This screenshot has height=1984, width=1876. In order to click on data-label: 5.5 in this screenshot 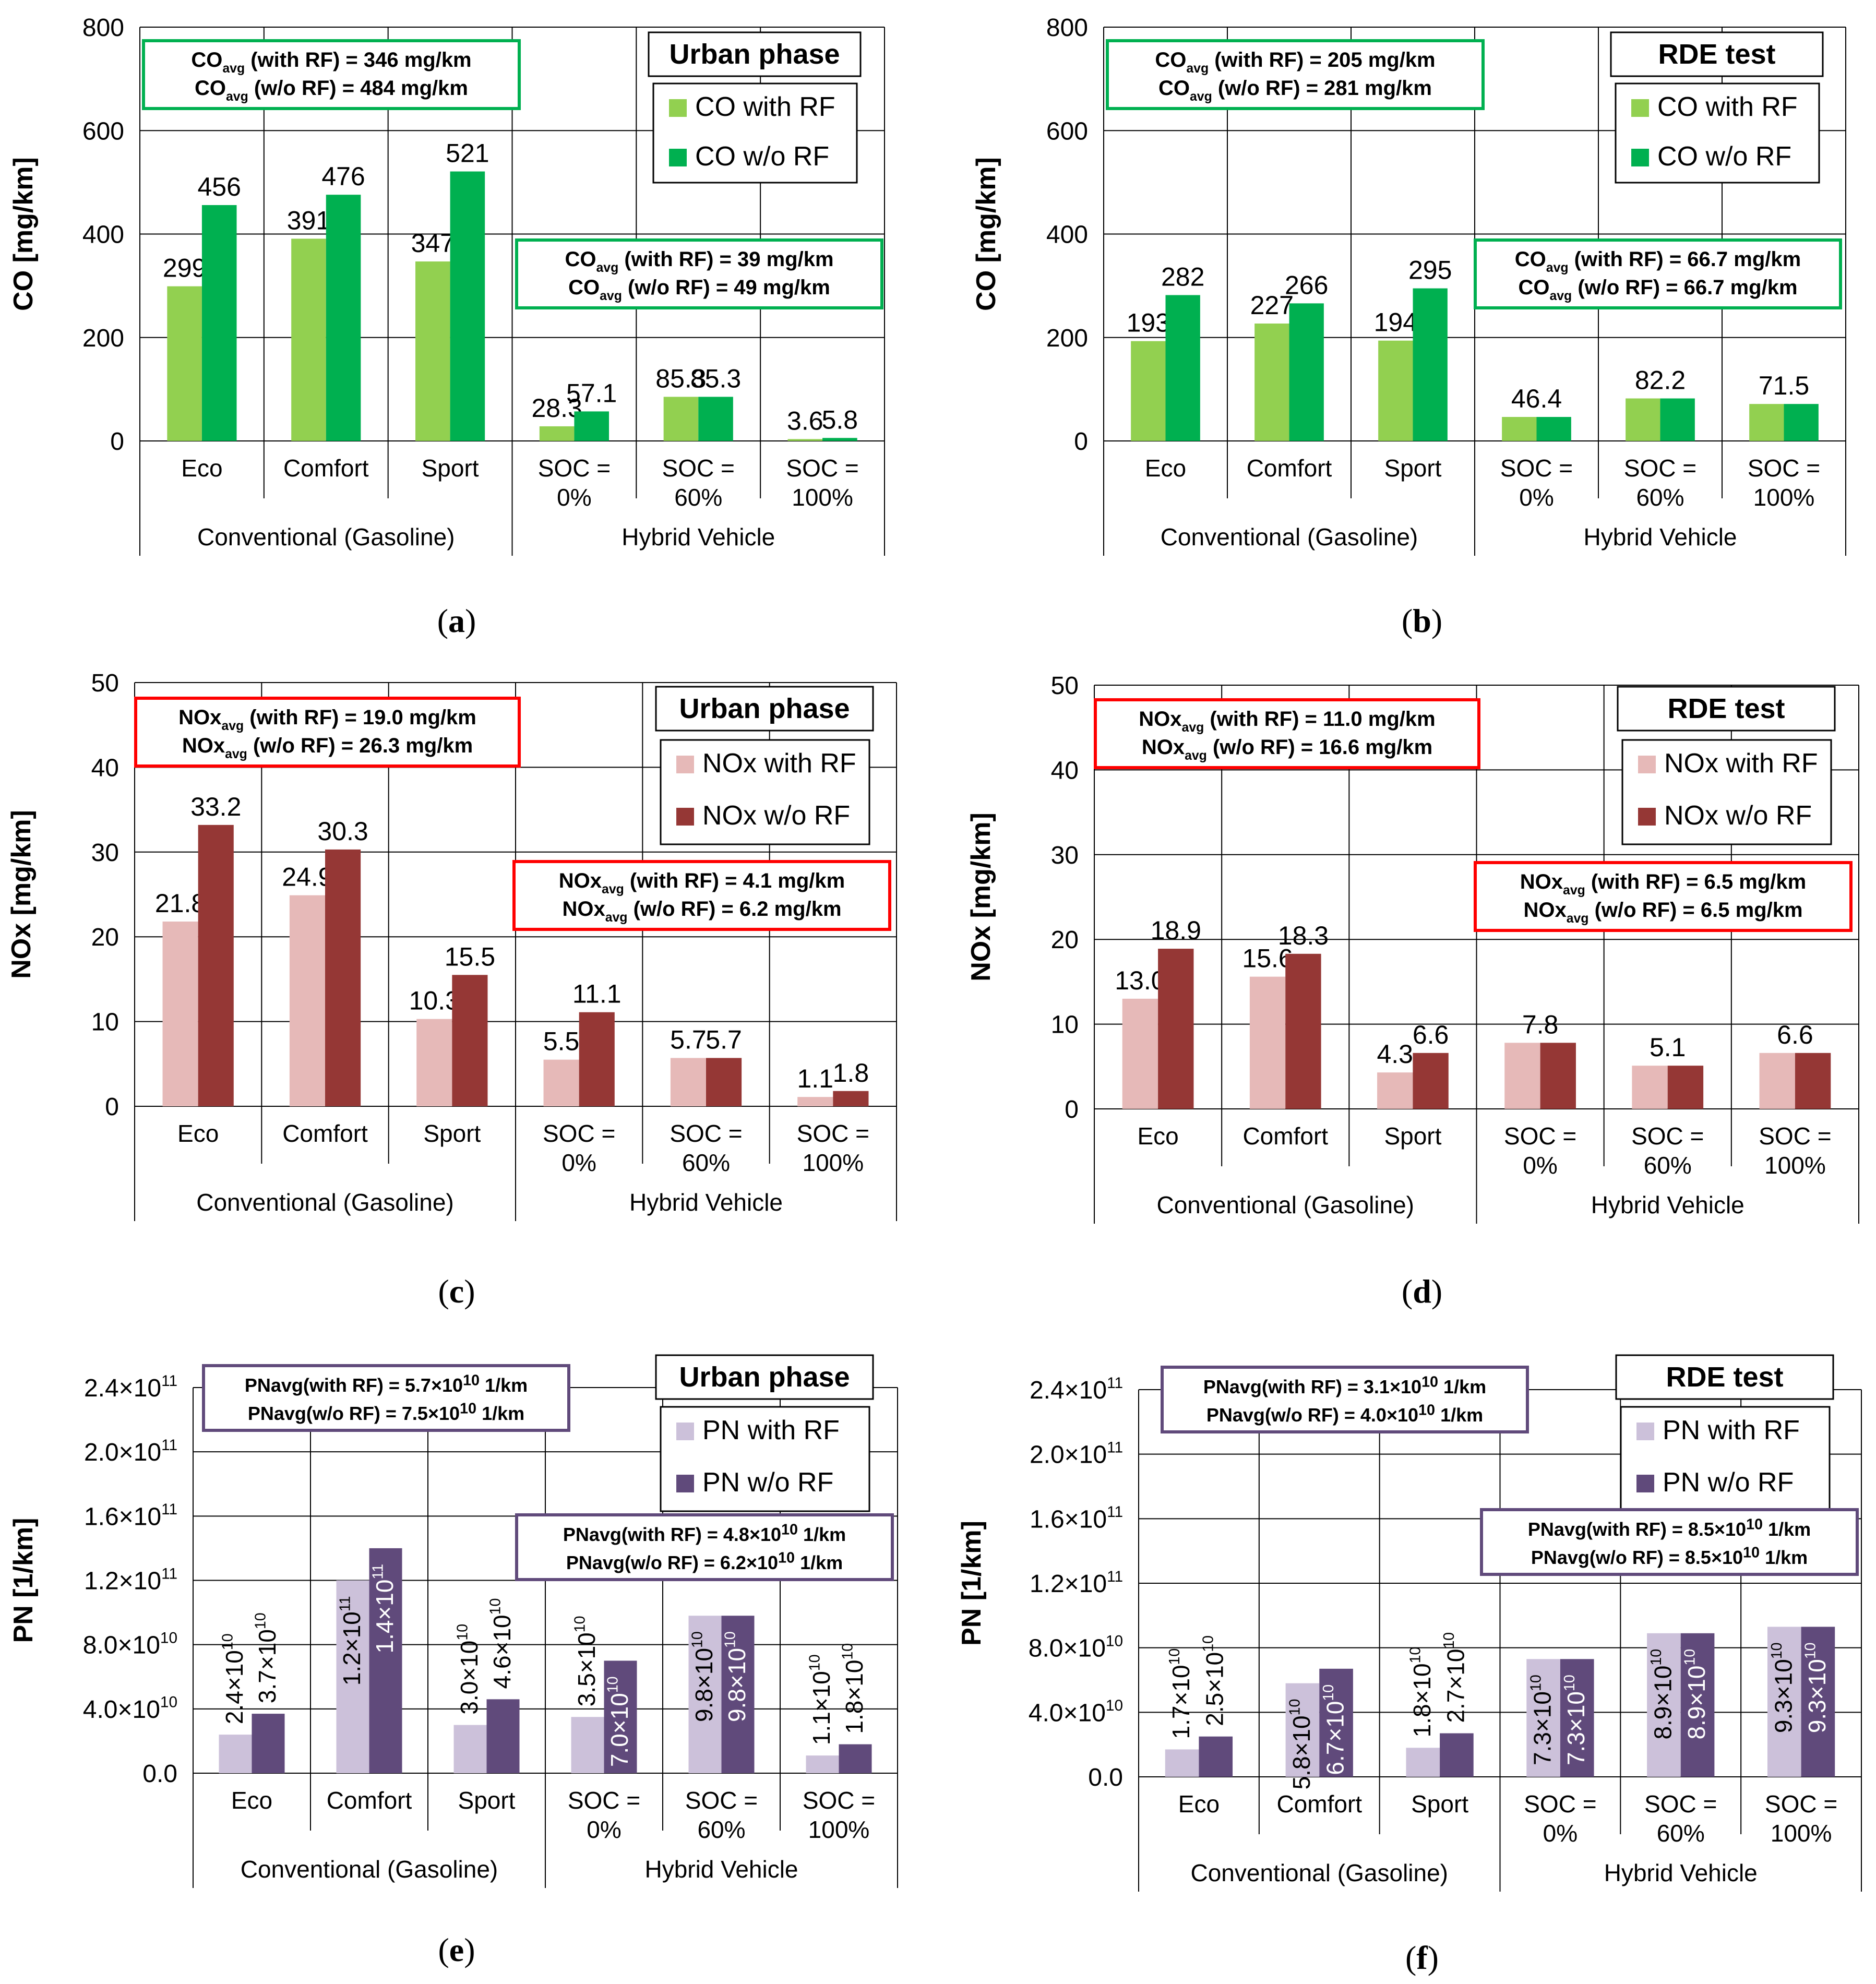, I will do `click(561, 1041)`.